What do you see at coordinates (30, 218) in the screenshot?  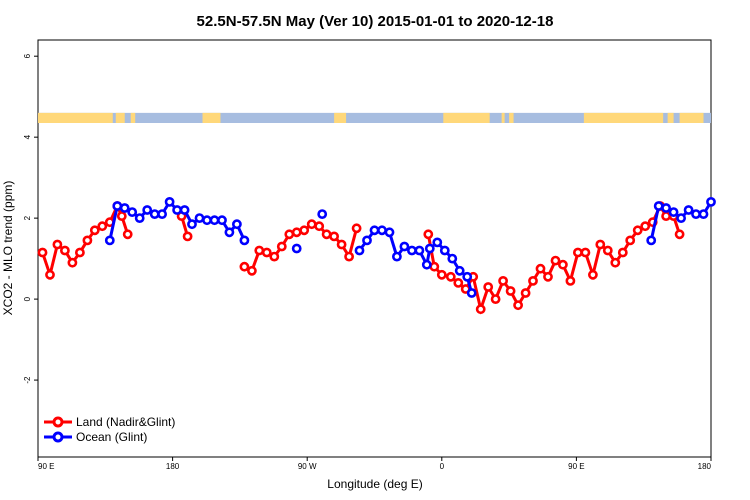 I see `y-axis: -2 0 2 4 6` at bounding box center [30, 218].